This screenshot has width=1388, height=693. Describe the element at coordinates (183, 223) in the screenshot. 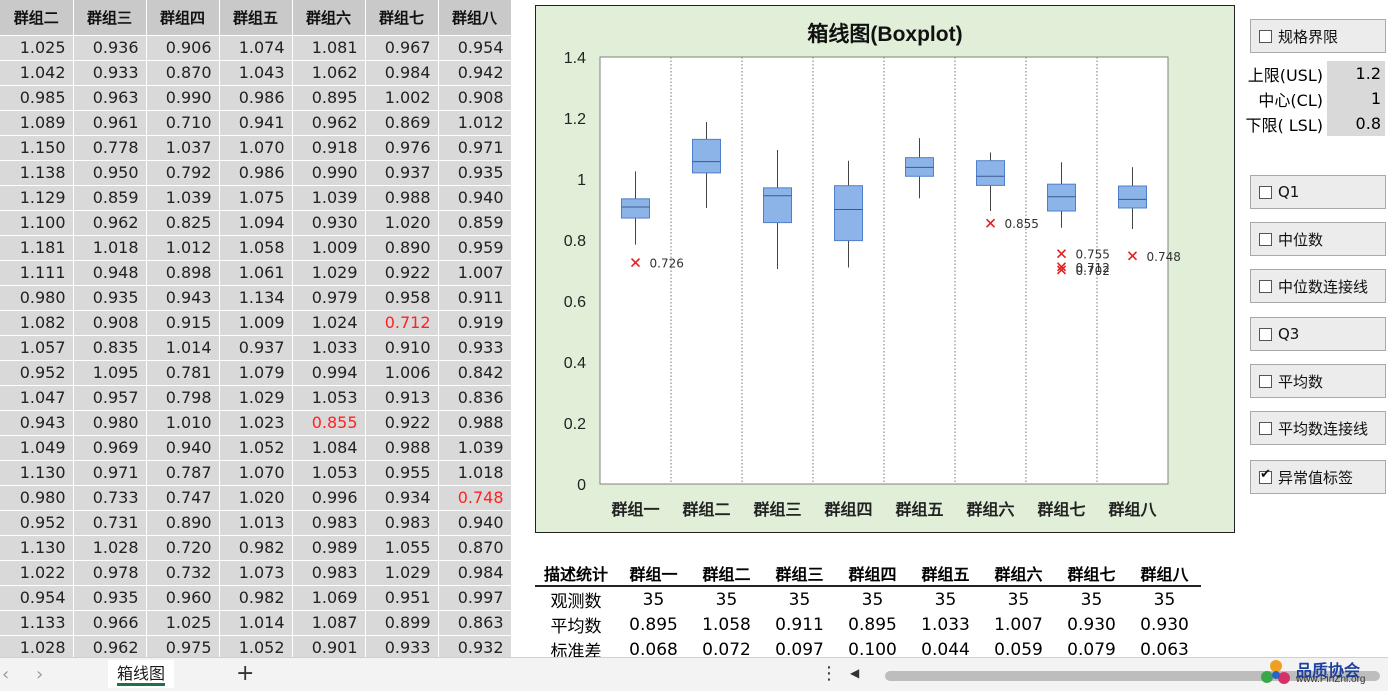

I see `table-cell: 0.825` at that location.